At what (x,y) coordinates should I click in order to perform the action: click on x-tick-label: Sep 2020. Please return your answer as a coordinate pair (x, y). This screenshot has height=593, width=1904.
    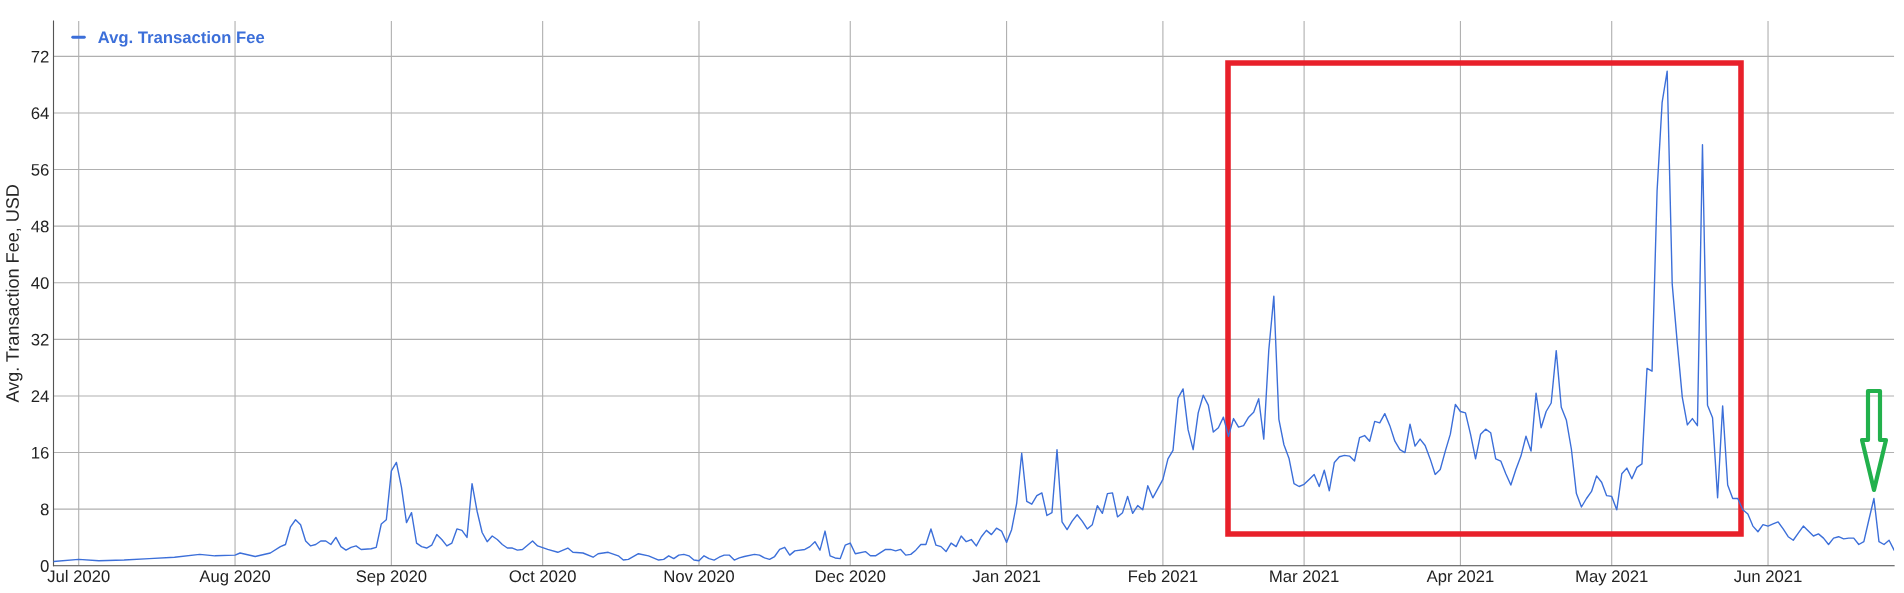
    Looking at the image, I should click on (391, 578).